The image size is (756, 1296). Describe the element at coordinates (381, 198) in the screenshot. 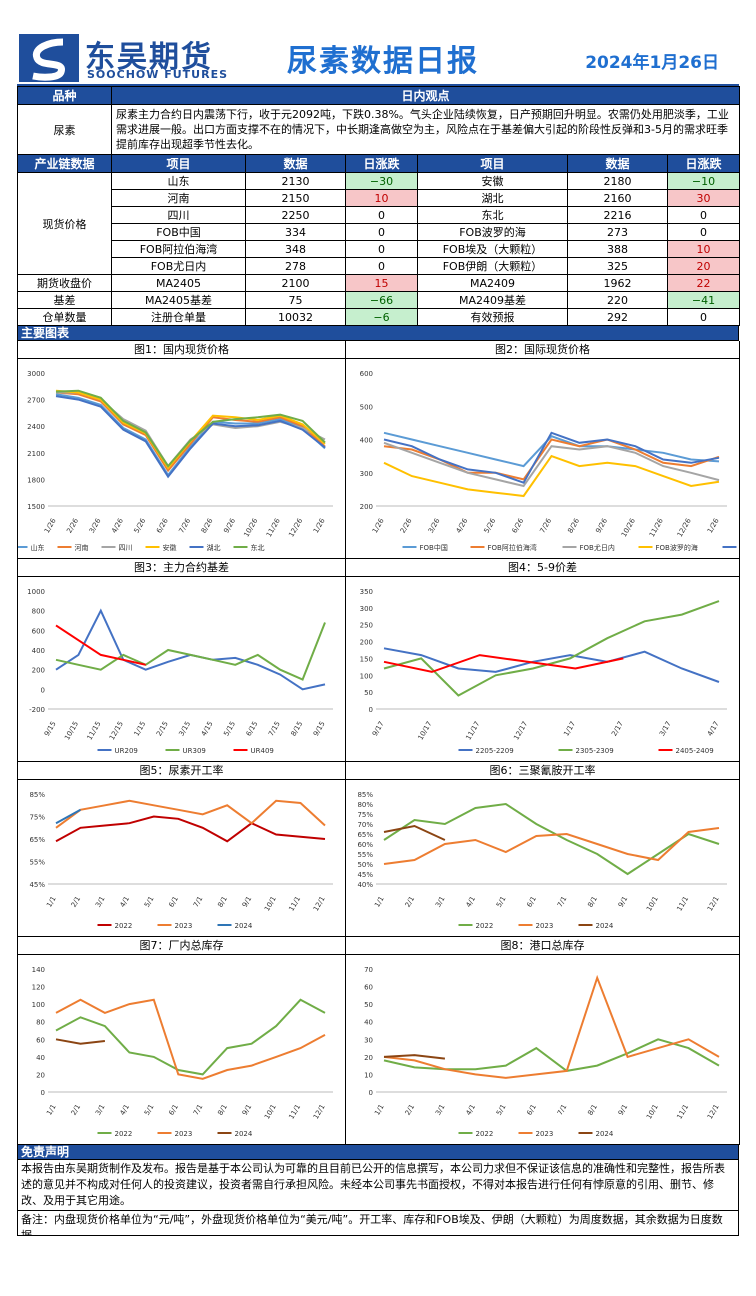

I see `item-change: 10` at that location.